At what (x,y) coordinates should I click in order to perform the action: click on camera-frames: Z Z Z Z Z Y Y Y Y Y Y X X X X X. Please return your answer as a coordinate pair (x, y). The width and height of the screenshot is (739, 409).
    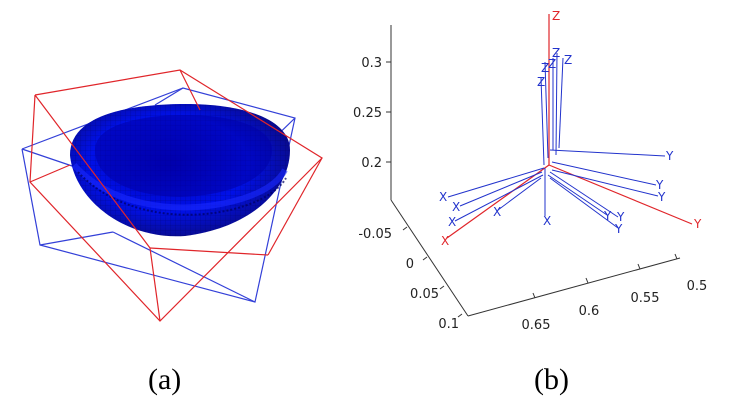
    Looking at the image, I should click on (556, 141).